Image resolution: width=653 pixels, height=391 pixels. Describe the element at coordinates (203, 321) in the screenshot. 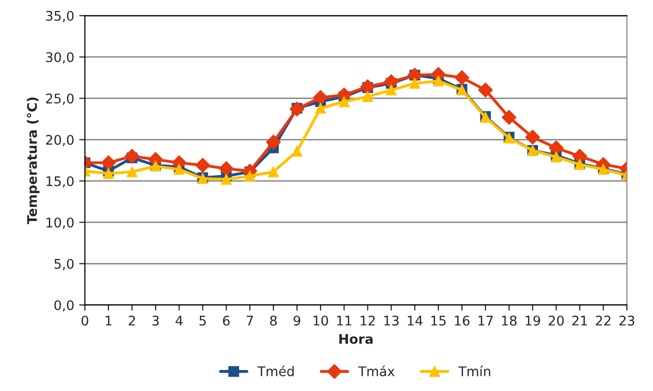

I see `x-tick-label: 5` at that location.